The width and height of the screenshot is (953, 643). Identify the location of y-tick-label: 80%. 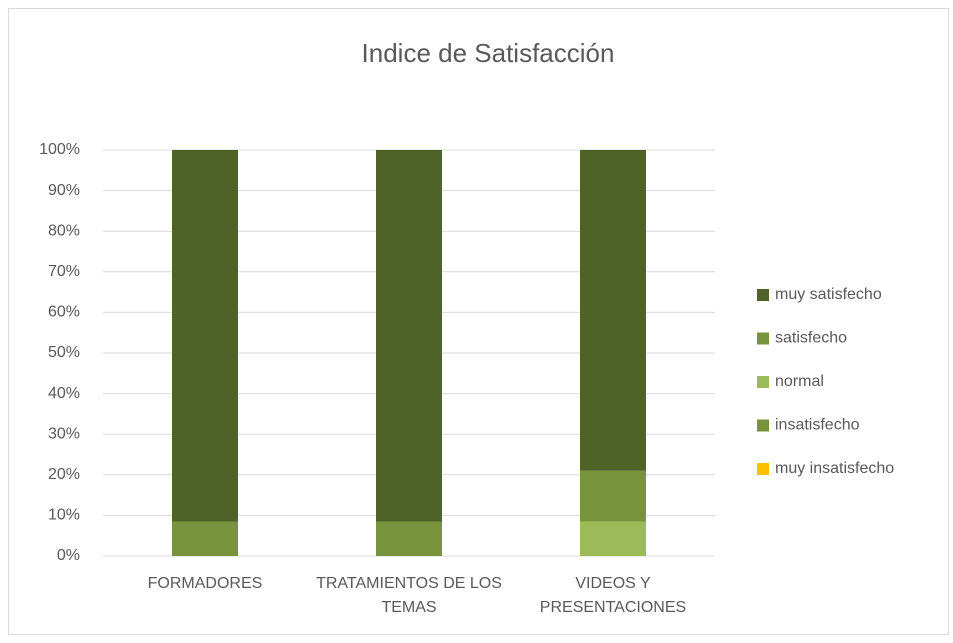
(64, 230).